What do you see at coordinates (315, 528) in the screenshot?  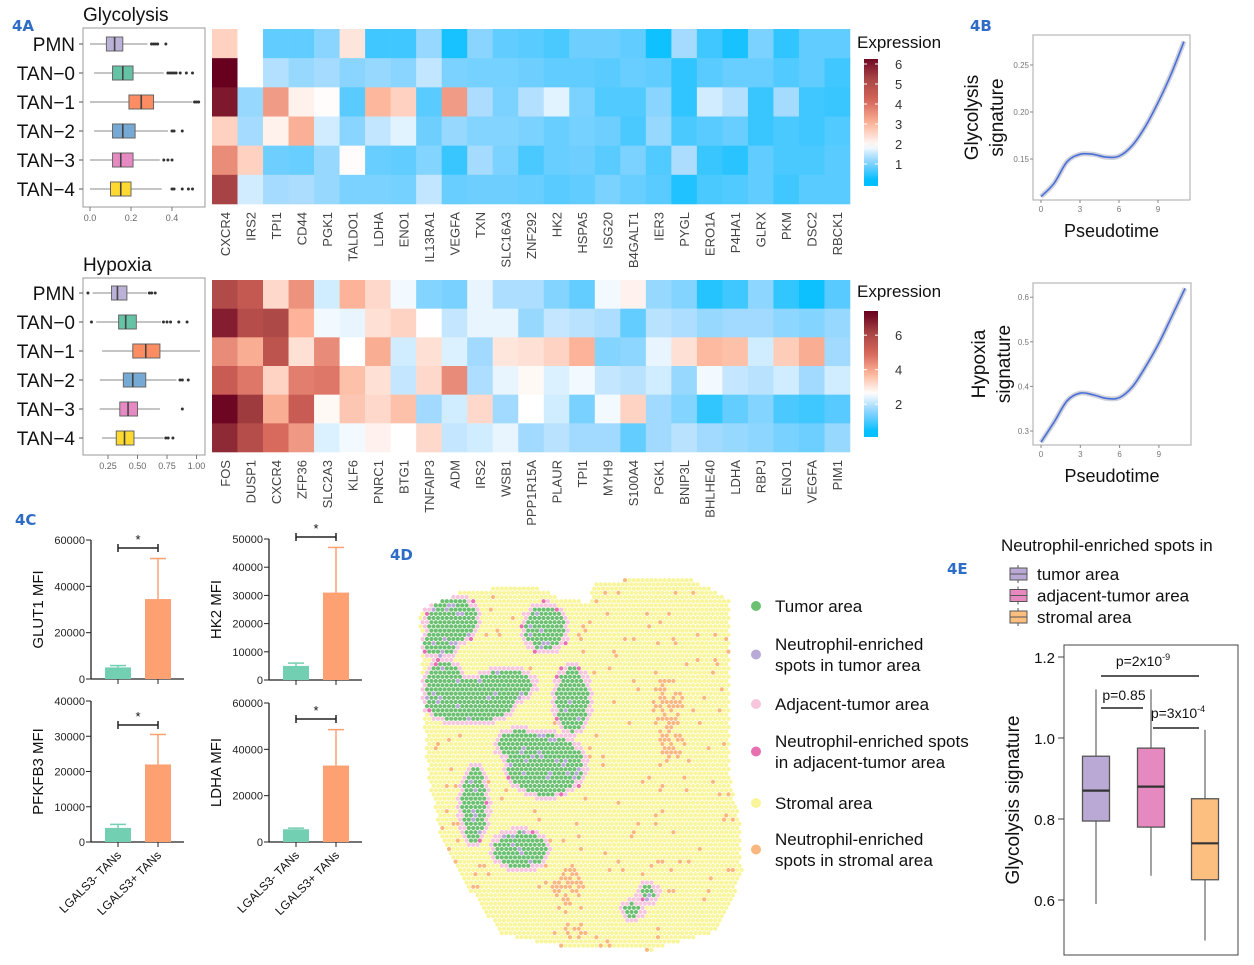 I see `significance-star: *` at bounding box center [315, 528].